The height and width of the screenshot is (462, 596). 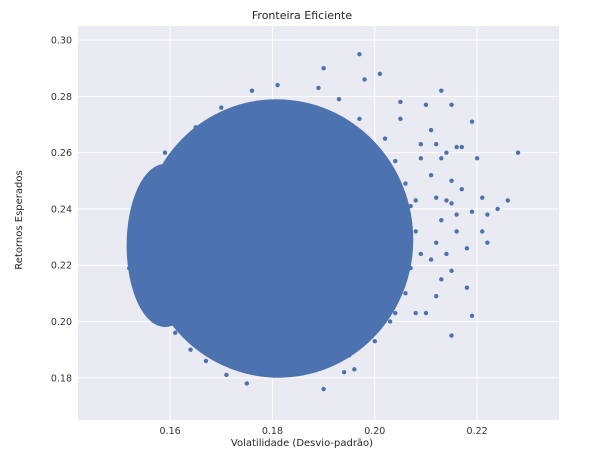 What do you see at coordinates (61, 266) in the screenshot?
I see `y-tick-label: 0.22` at bounding box center [61, 266].